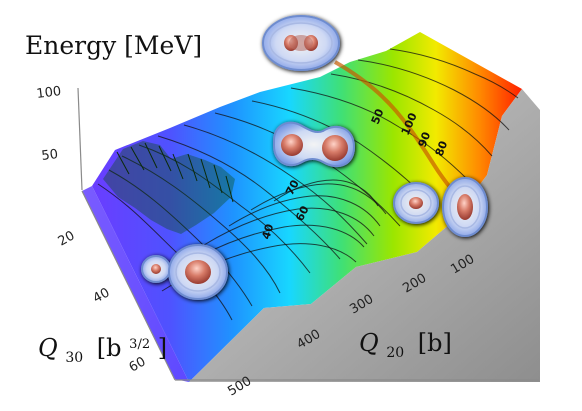 This screenshot has height=411, width=582. I want to click on rugged-lines, so click(175, 172).